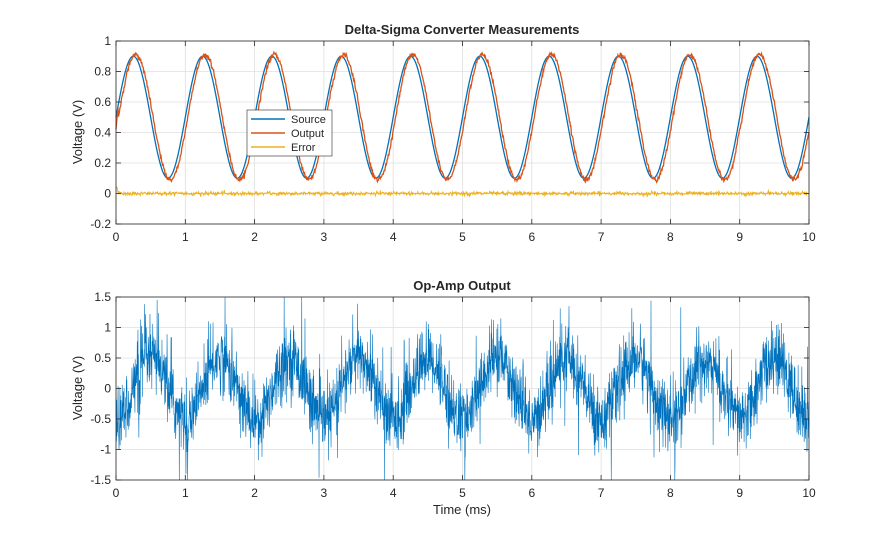 The width and height of the screenshot is (895, 540). I want to click on legend: Source Output Error, so click(289, 133).